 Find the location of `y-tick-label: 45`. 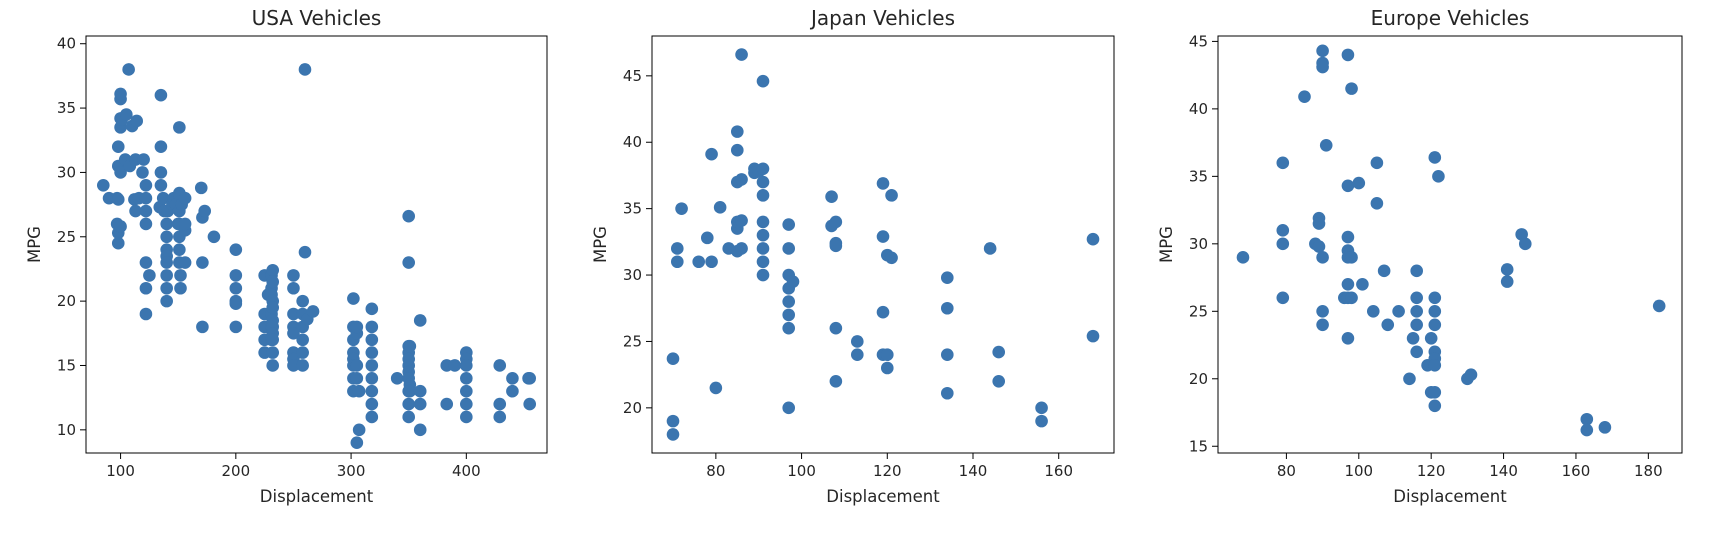

y-tick-label: 45 is located at coordinates (1198, 41).